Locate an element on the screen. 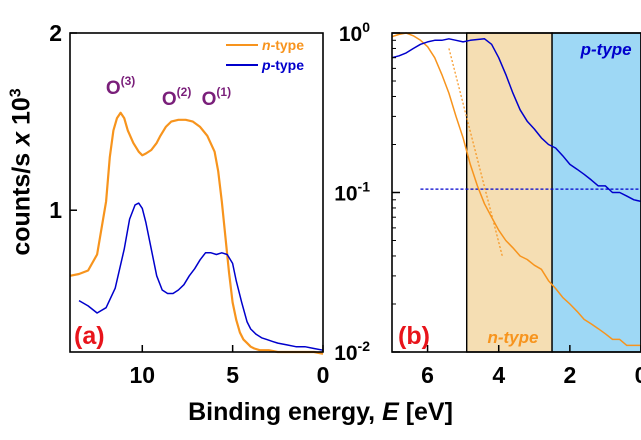  p-type-region-label: p-type is located at coordinates (606, 49).